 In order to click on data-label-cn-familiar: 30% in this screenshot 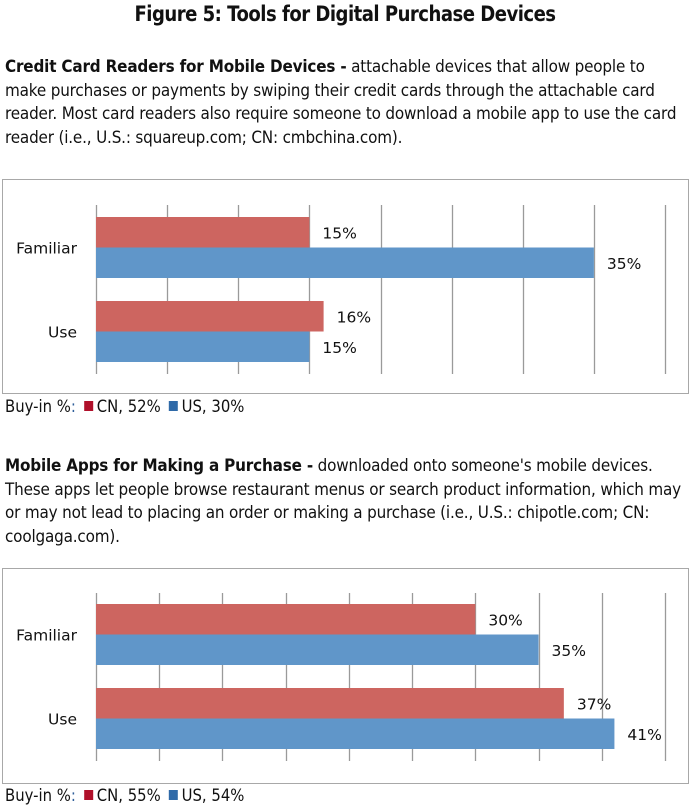, I will do `click(505, 620)`.